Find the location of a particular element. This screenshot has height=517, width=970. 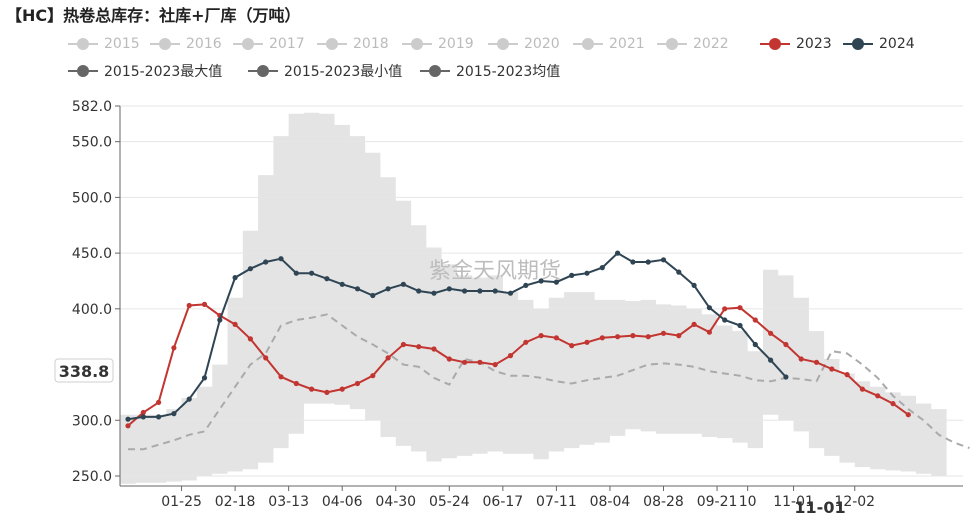

legend-item-2015-2023最大值: 2015-2023最大值 is located at coordinates (145, 71).